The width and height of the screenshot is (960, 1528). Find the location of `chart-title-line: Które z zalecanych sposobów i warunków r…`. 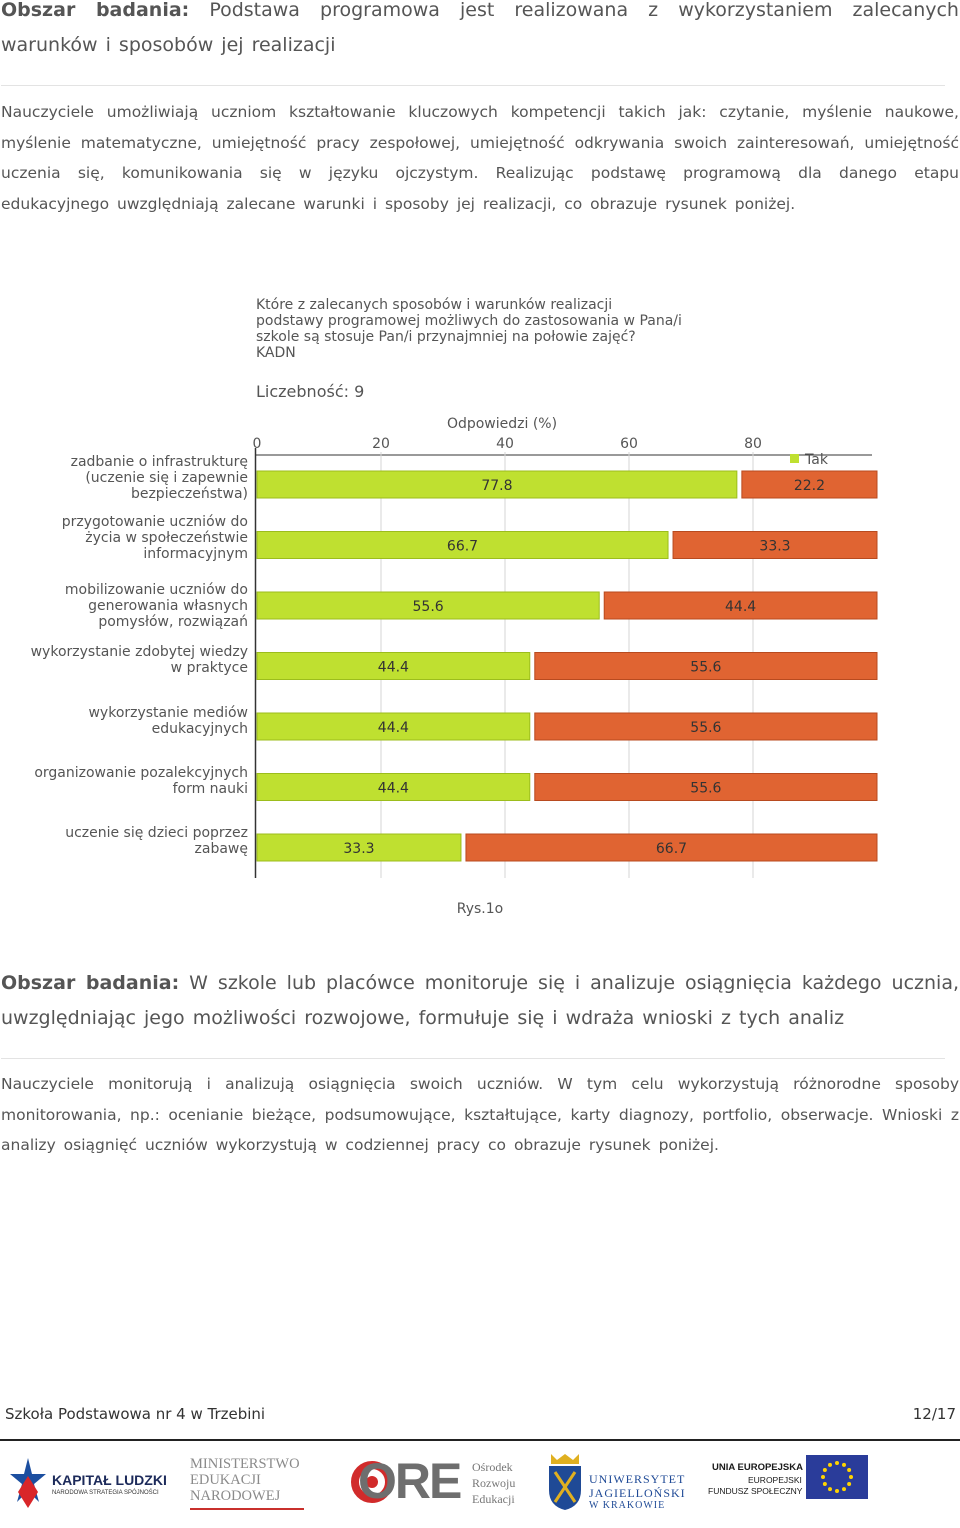

chart-title-line: Które z zalecanych sposobów i warunków r… is located at coordinates (434, 305).